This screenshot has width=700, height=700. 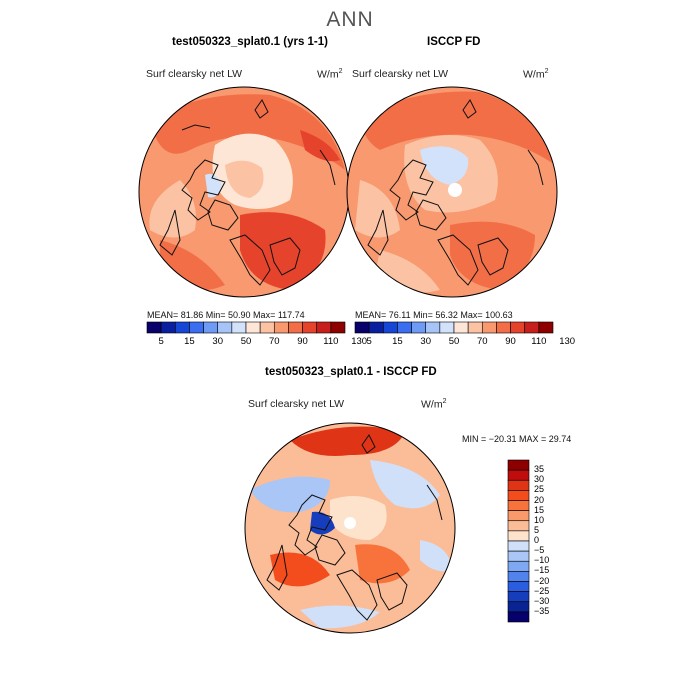 I want to click on difference-colorbar-tick: −25, so click(x=542, y=590).